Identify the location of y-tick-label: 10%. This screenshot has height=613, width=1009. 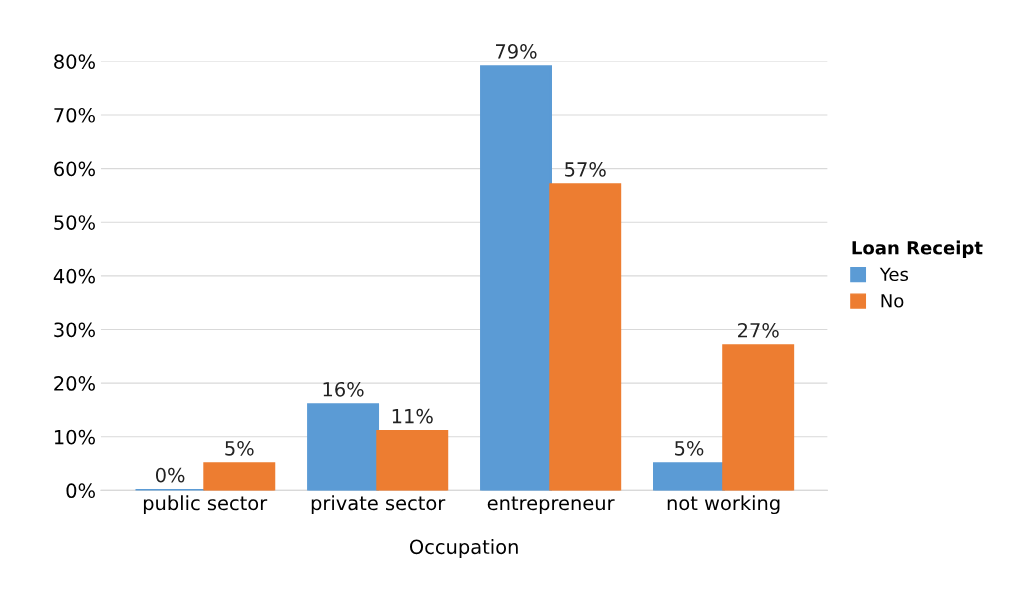
(74, 437).